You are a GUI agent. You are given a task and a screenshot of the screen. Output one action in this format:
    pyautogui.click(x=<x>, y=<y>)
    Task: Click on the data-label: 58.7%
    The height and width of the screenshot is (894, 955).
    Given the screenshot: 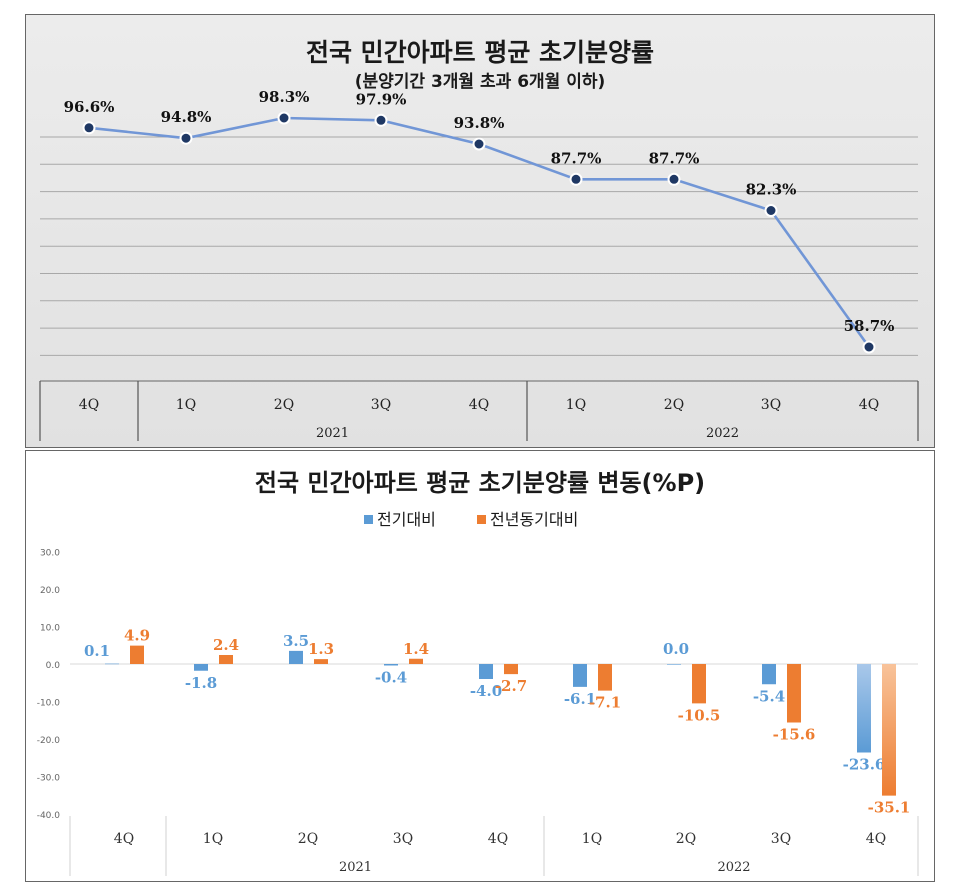 What is the action you would take?
    pyautogui.click(x=869, y=326)
    